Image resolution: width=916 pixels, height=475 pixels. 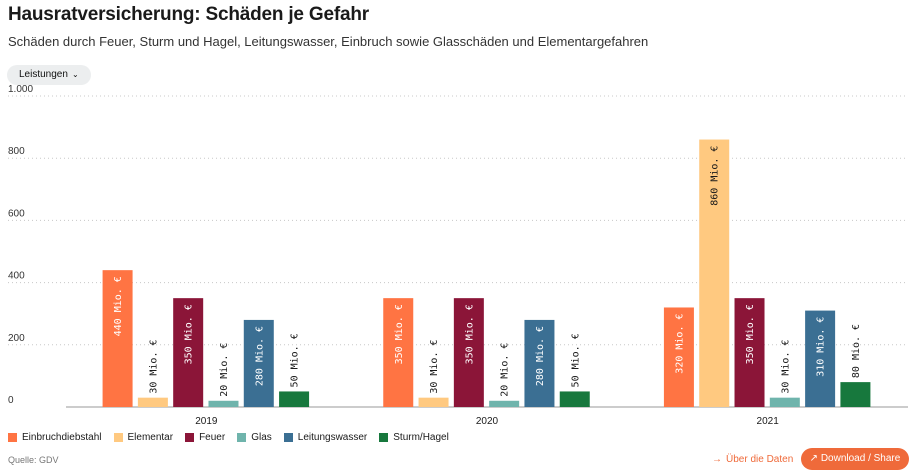 What do you see at coordinates (16, 213) in the screenshot?
I see `y-tick-label: 600` at bounding box center [16, 213].